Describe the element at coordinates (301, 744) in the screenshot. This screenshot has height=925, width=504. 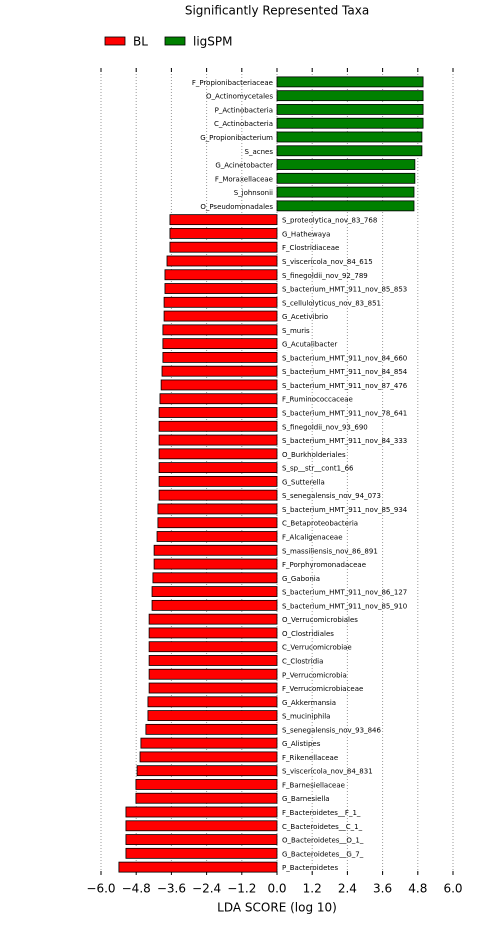
I see `category-label: G_Alistipes` at that location.